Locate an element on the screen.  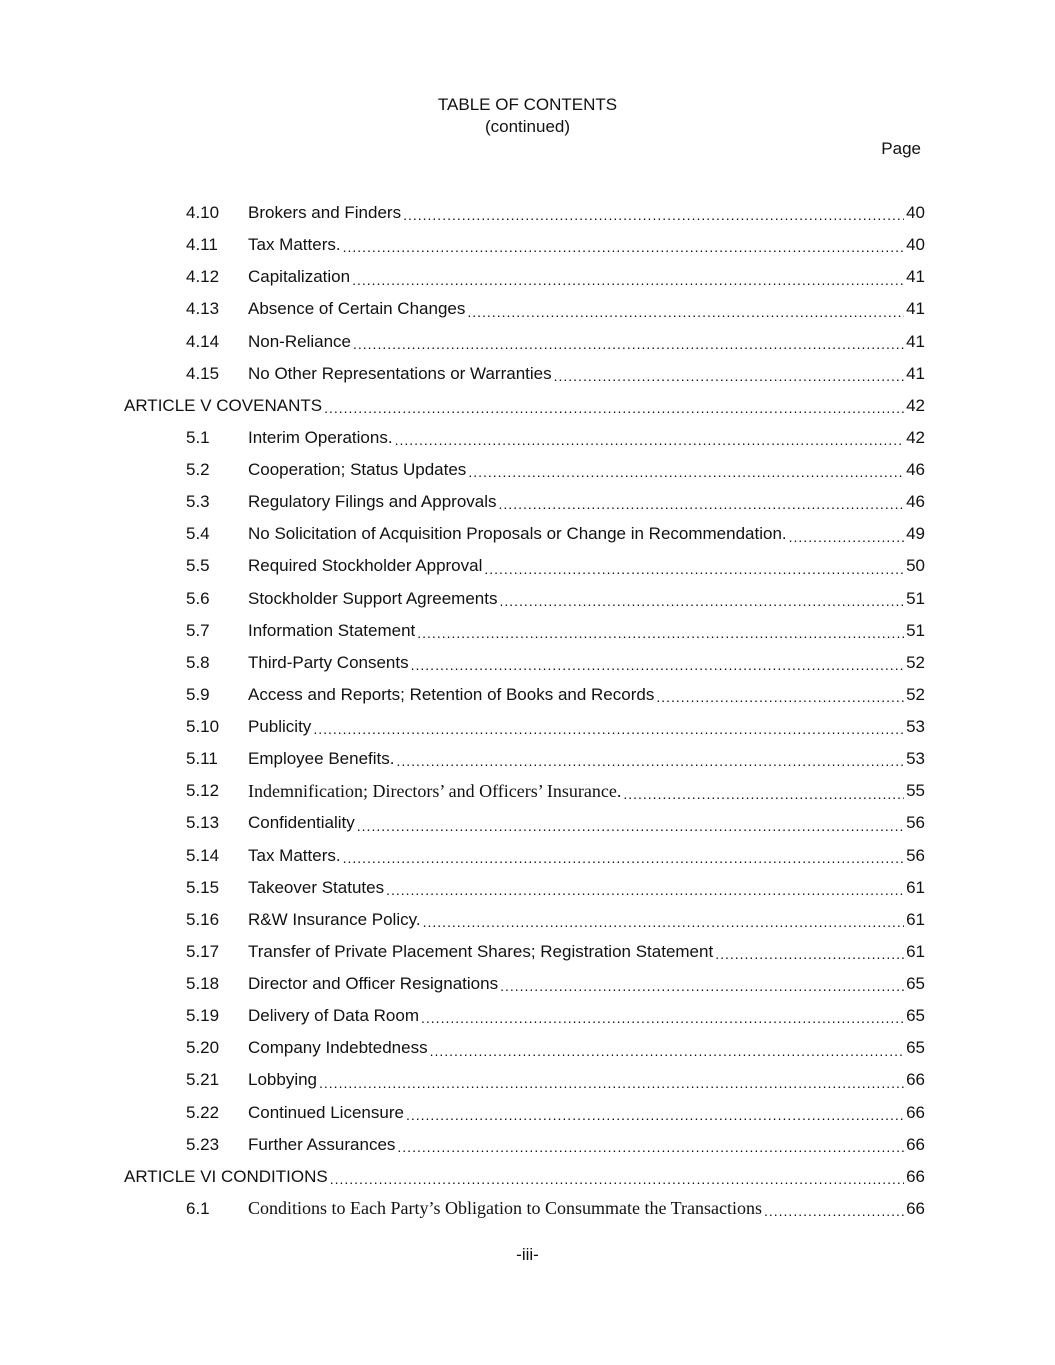
toc-article-entry: ARTICLE V COVENANTS 42 is located at coordinates (524, 406).